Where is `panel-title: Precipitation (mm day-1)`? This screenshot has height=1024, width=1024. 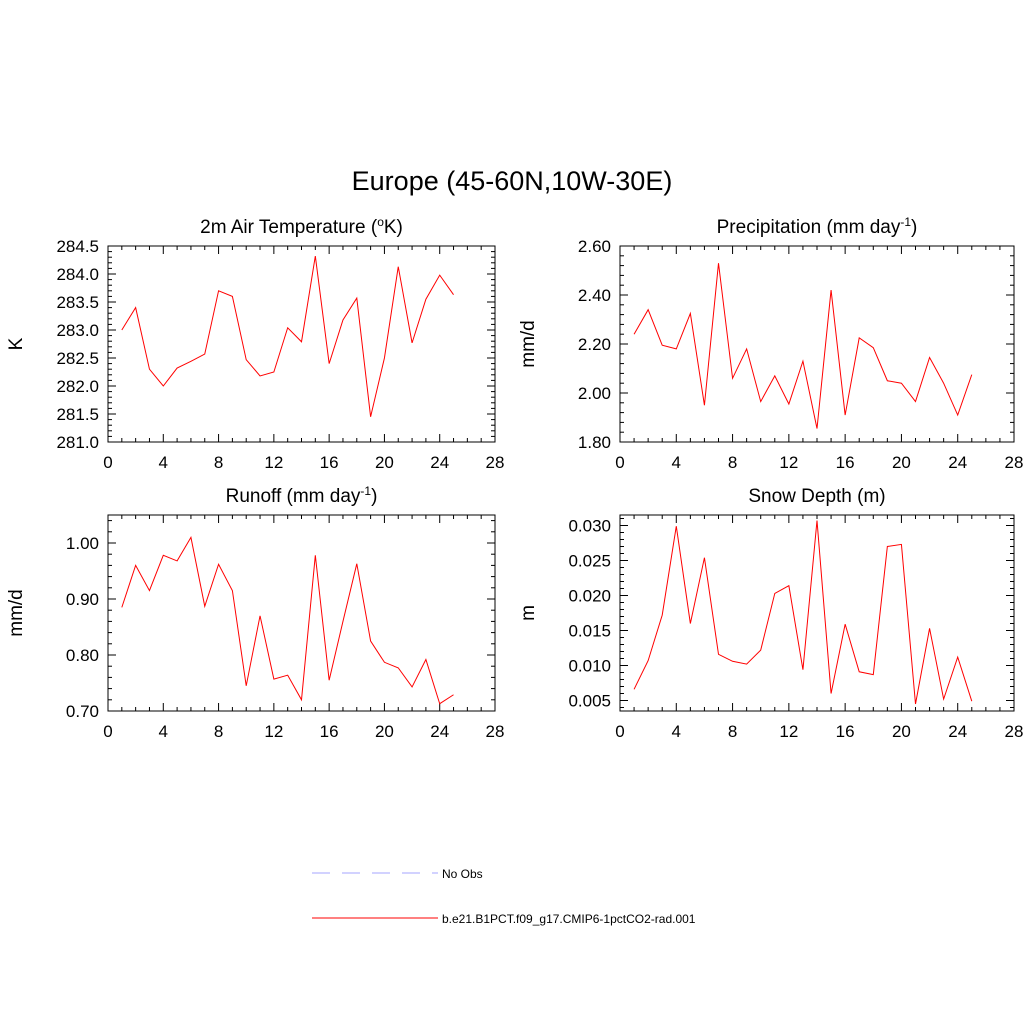
panel-title: Precipitation (mm day-1) is located at coordinates (817, 226).